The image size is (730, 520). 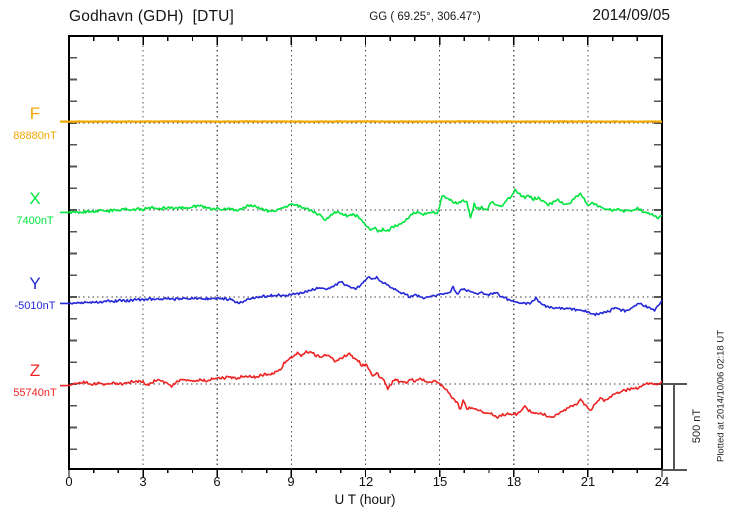 What do you see at coordinates (69, 481) in the screenshot?
I see `xtick-0: 0` at bounding box center [69, 481].